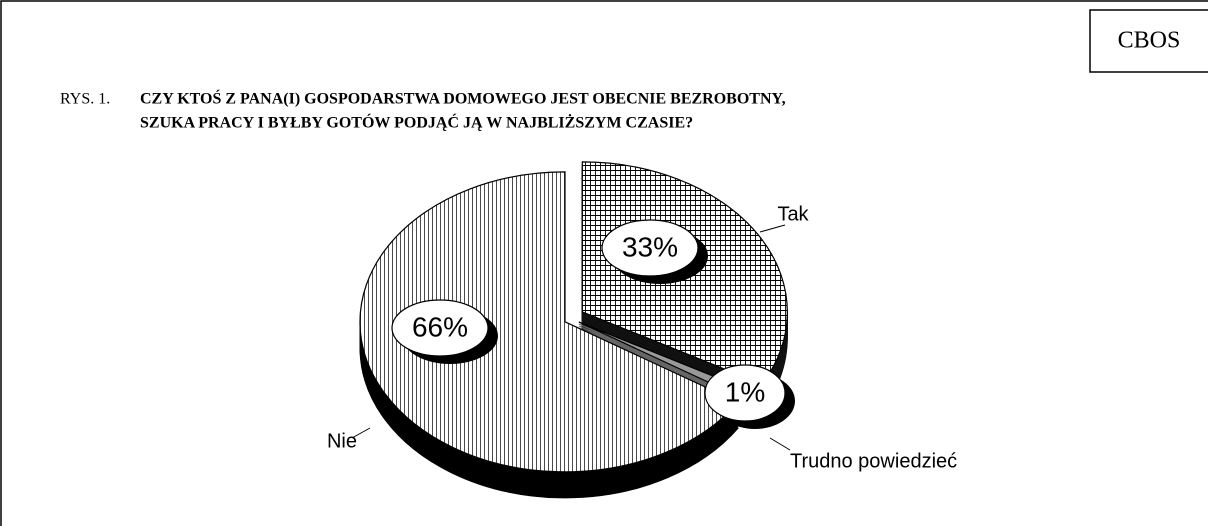 This screenshot has height=526, width=1208. I want to click on category-label: Tak, so click(793, 214).